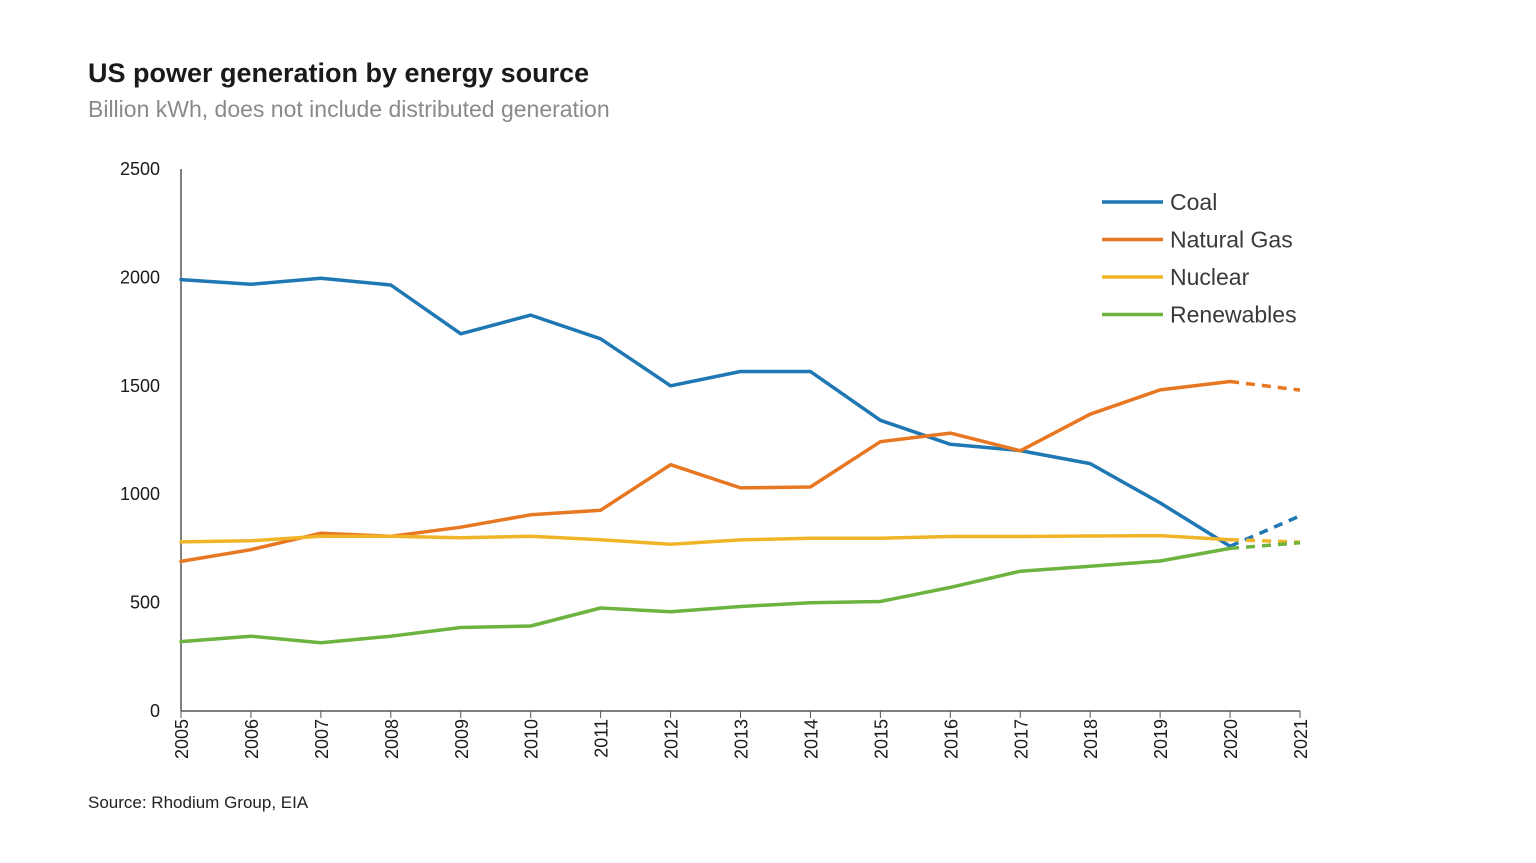  I want to click on legend-label-natural-gas: Natural Gas, so click(1231, 240).